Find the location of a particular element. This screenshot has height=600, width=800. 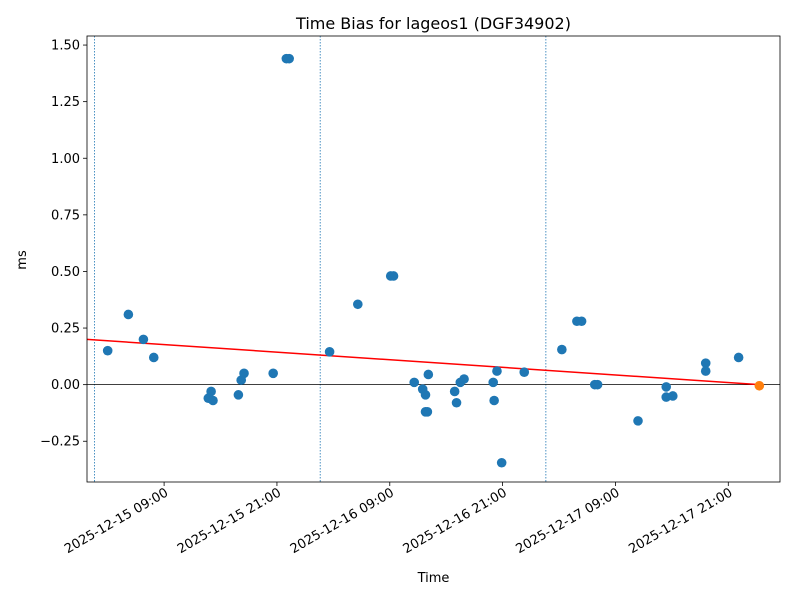

trend-line is located at coordinates (423, 362).